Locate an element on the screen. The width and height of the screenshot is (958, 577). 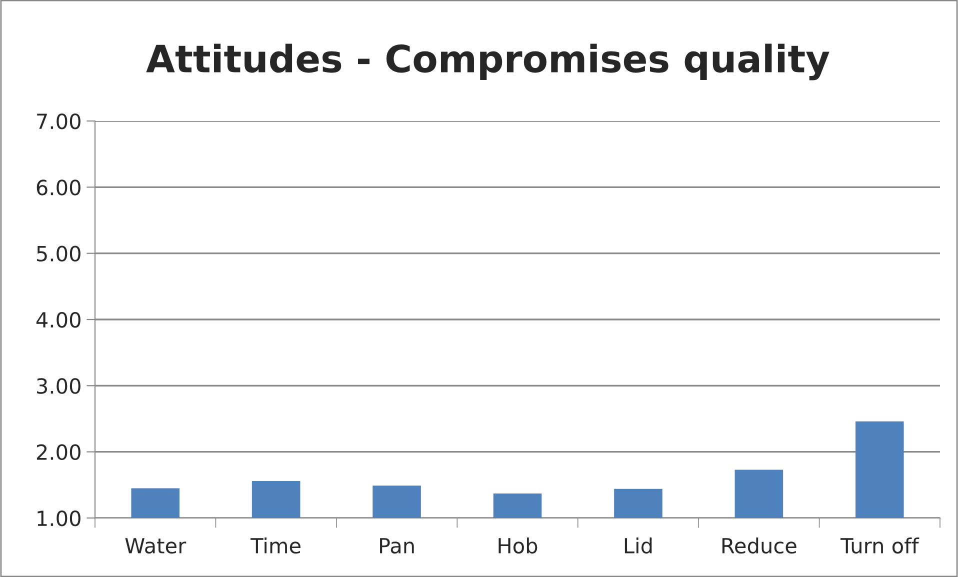
y-tick-label: 3.00 is located at coordinates (58, 386).